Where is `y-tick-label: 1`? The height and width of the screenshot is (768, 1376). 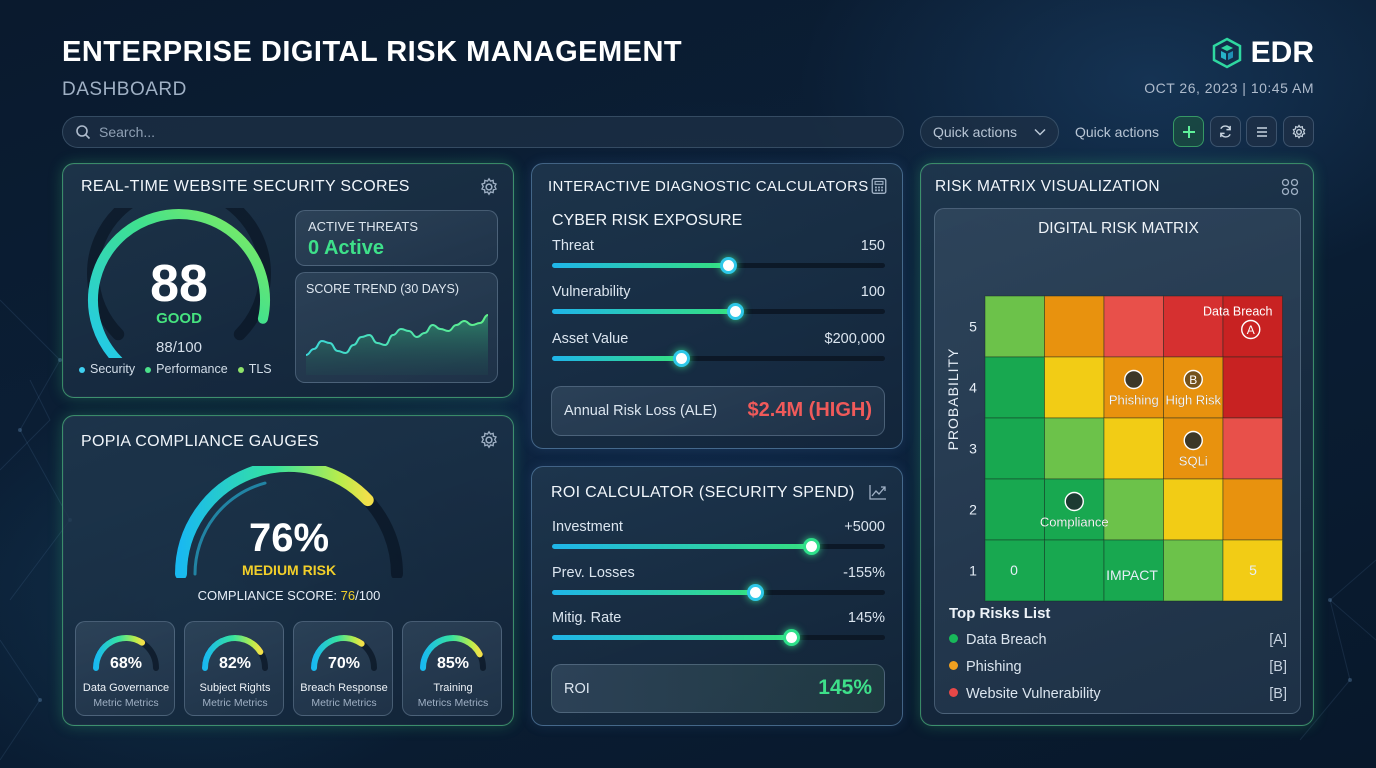 y-tick-label: 1 is located at coordinates (973, 571).